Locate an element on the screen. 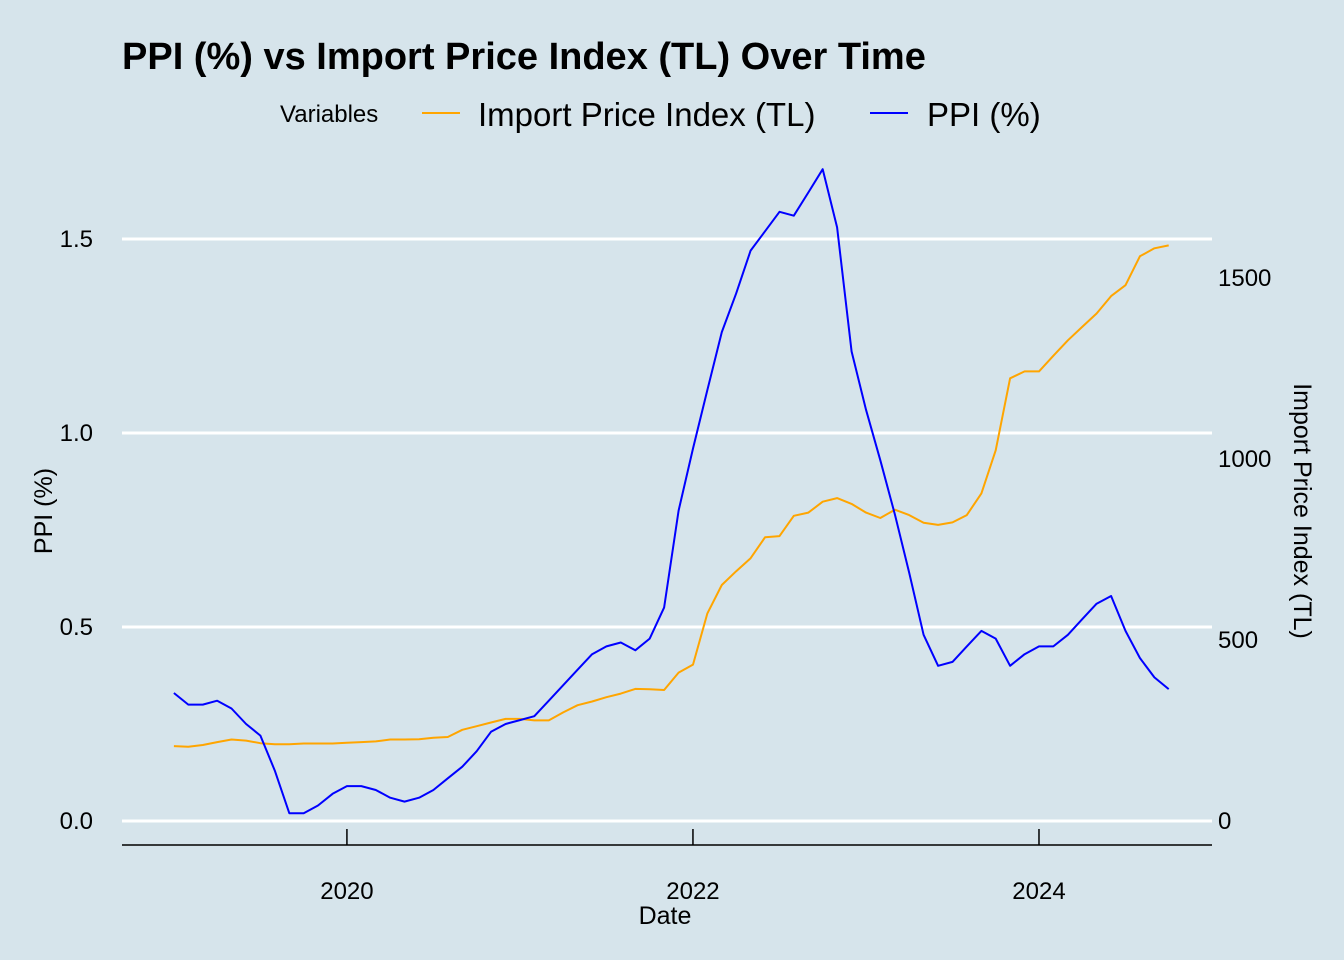 The width and height of the screenshot is (1344, 960). legend-label-ppi: PPI (%) is located at coordinates (984, 114).